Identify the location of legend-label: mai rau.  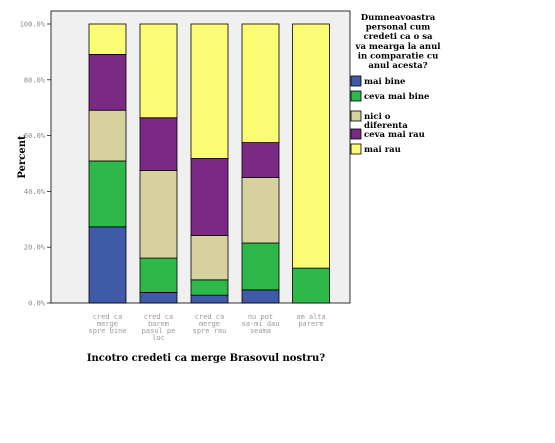
(382, 150).